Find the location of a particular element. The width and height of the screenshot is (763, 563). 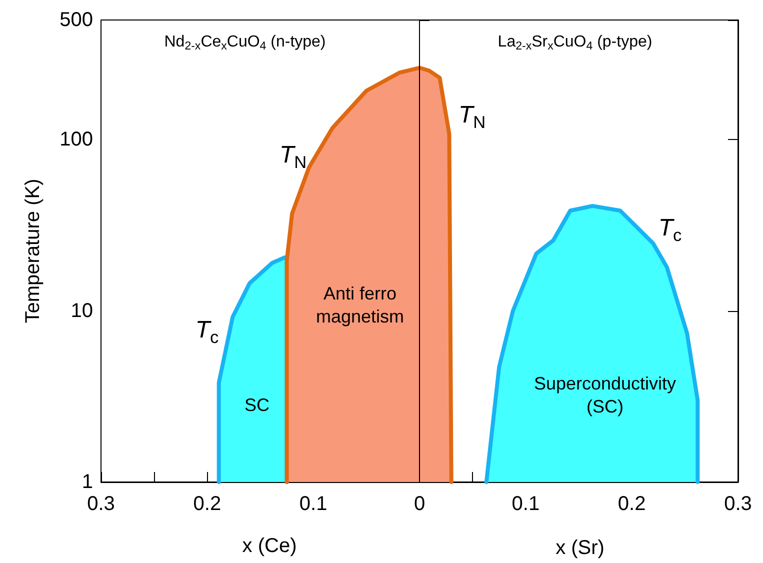

x-axis-title: x (Ce) is located at coordinates (269, 546).